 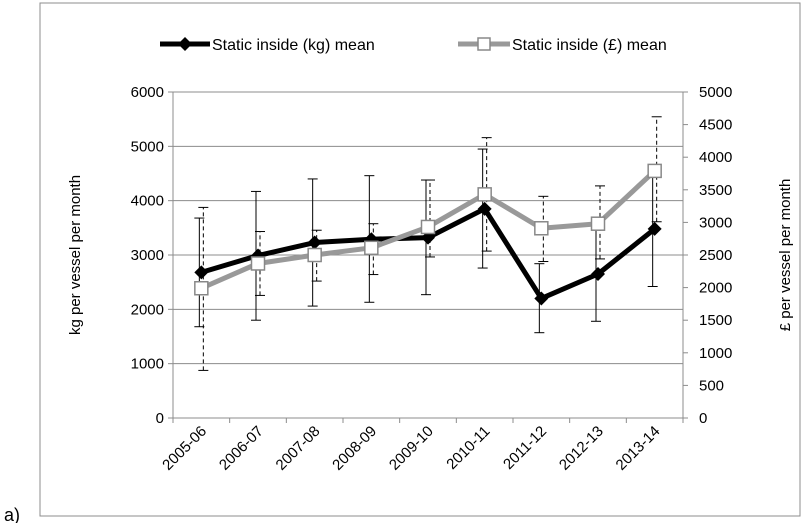 What do you see at coordinates (589, 45) in the screenshot?
I see `legend-label-gbp: Static inside (£) mean` at bounding box center [589, 45].